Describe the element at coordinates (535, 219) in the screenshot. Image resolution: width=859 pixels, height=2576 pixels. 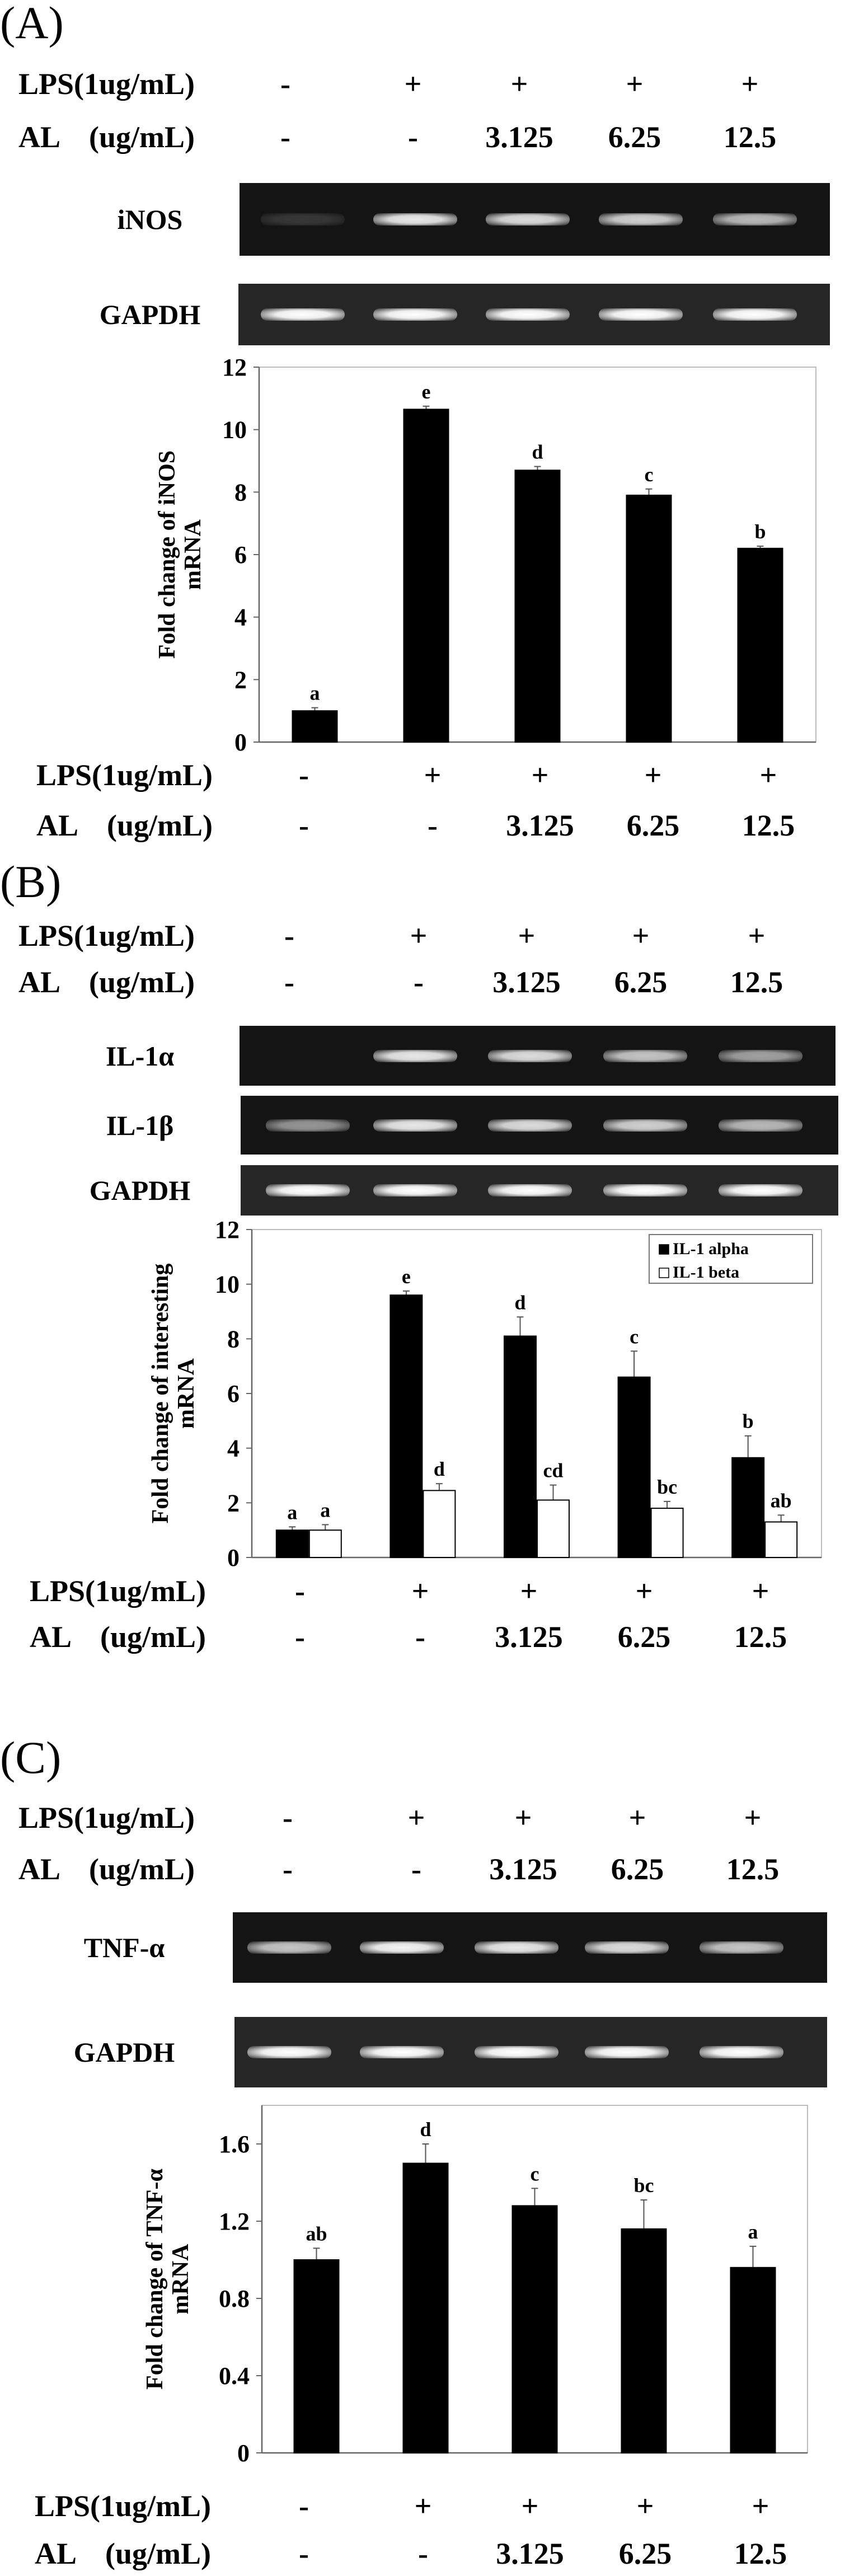
I see `gel-image-inos` at that location.